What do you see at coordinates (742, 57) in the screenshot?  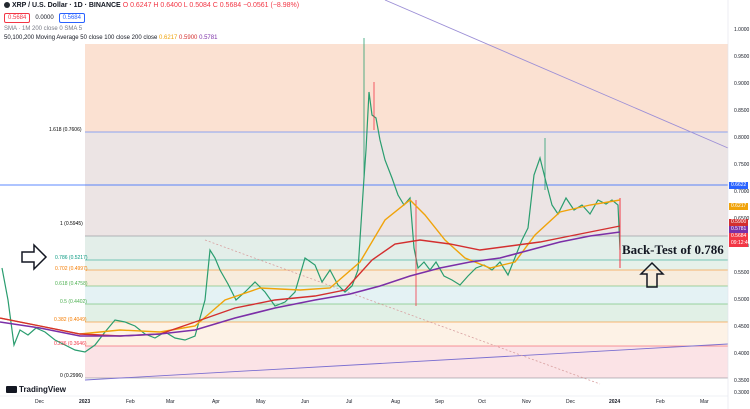 I see `price-tick: 0.9500` at bounding box center [742, 57].